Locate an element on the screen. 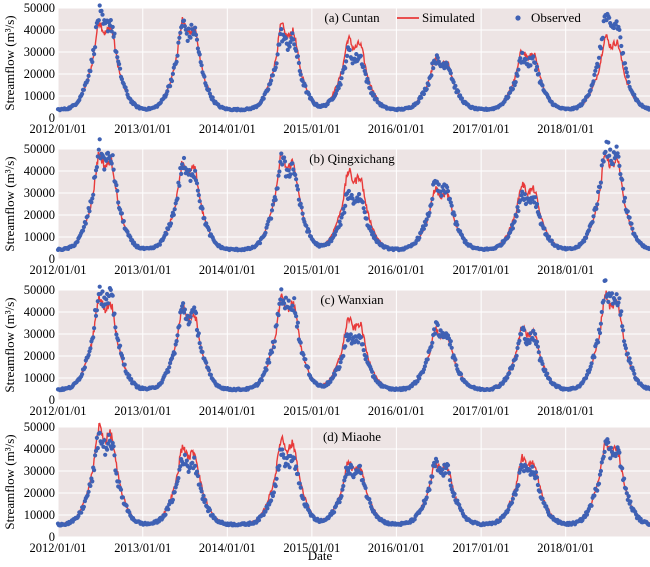 This screenshot has width=650, height=567. legend-observed-label: Observed is located at coordinates (556, 17).